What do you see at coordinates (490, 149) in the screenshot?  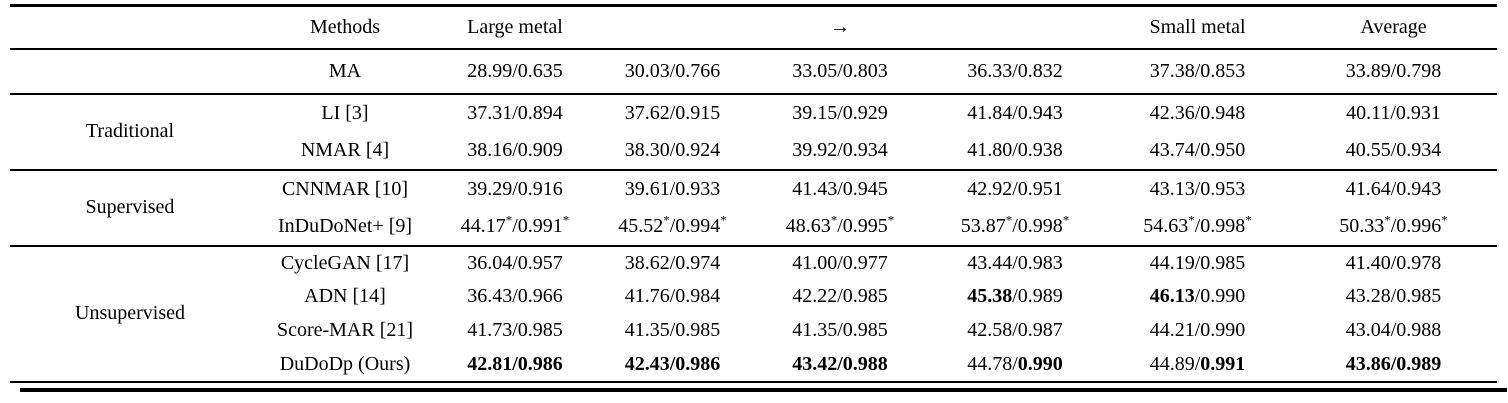 I see `psnr-value: 38.16` at bounding box center [490, 149].